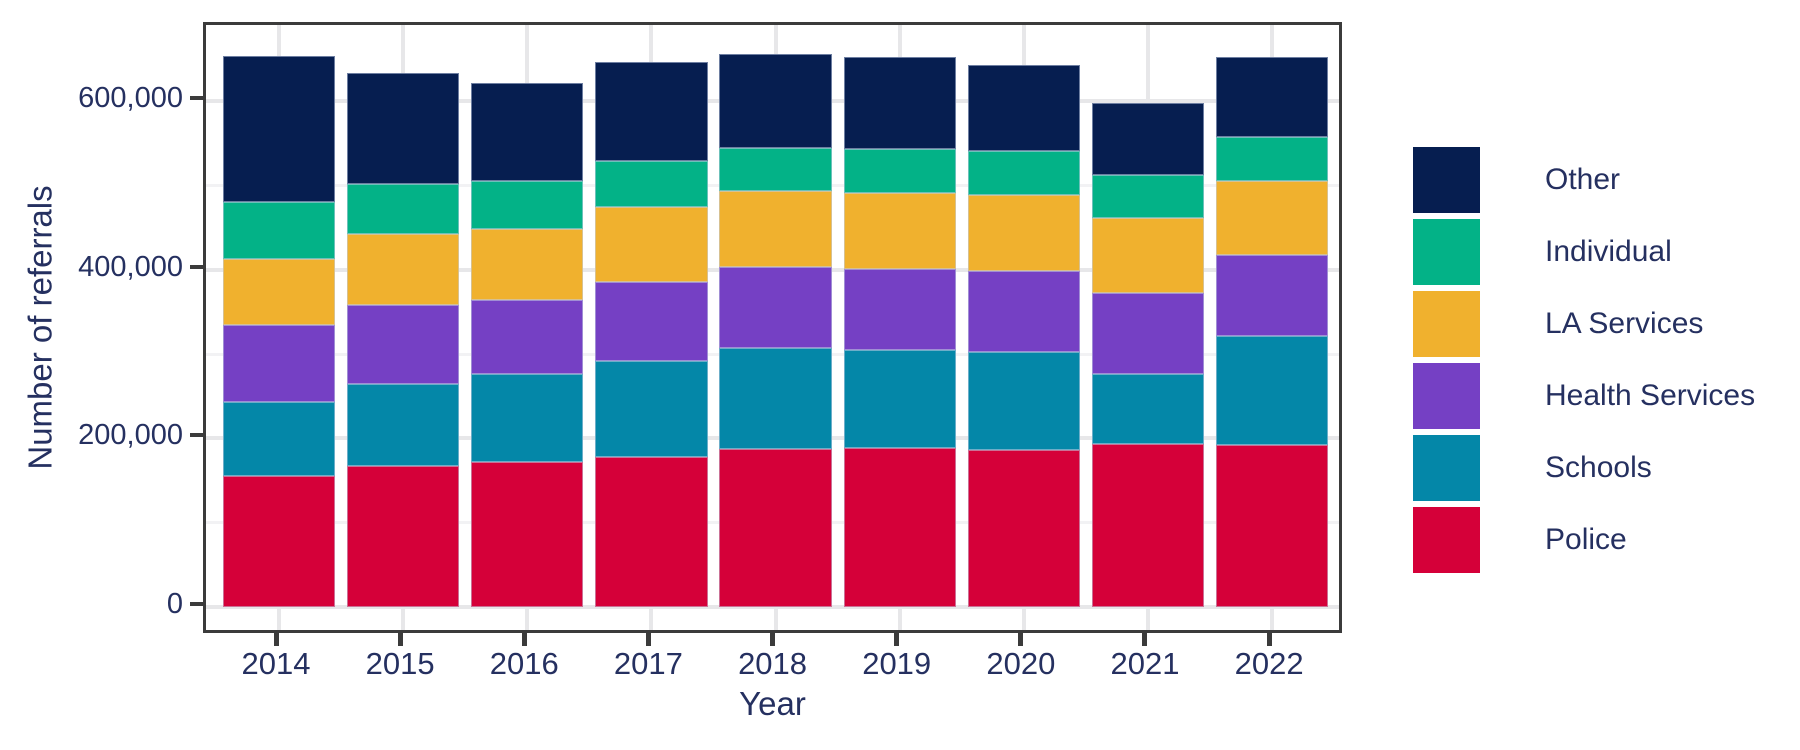  What do you see at coordinates (1624, 323) in the screenshot?
I see `legend-label: LA Services` at bounding box center [1624, 323].